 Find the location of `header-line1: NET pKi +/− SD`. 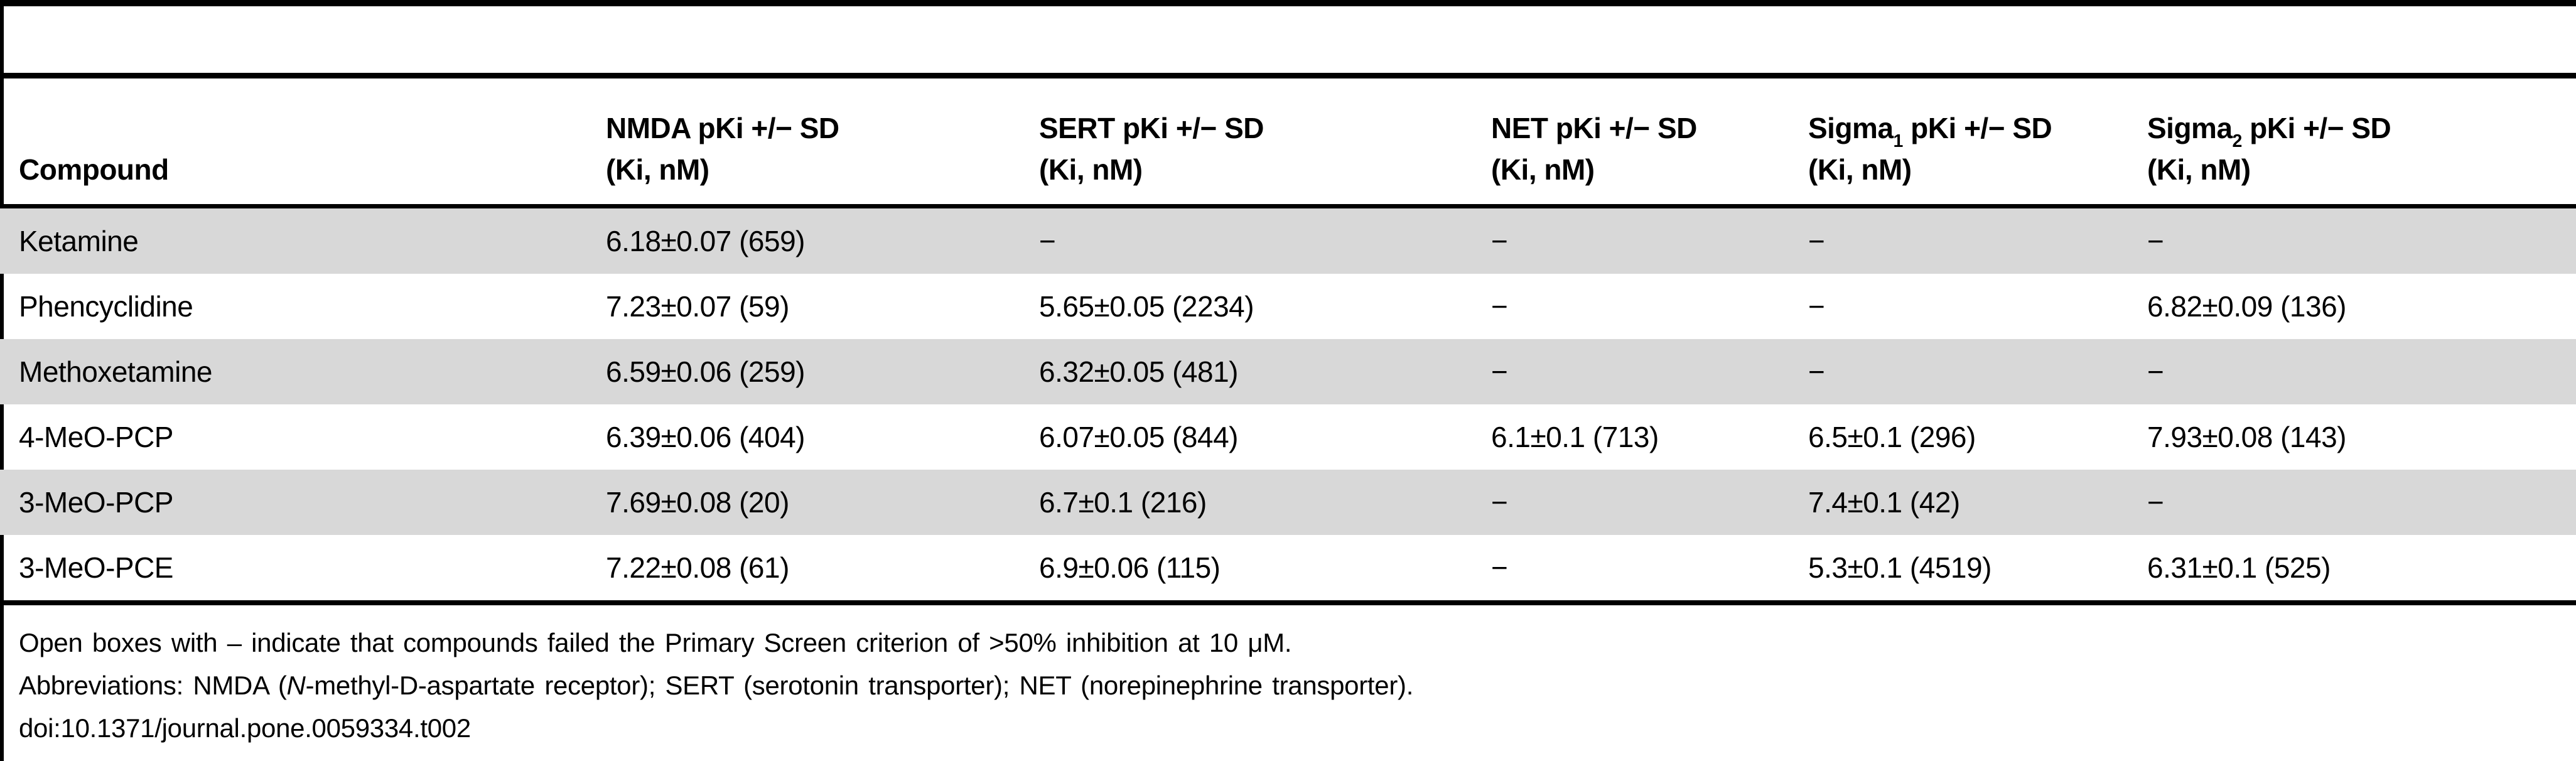

header-line1: NET pKi +/− SD is located at coordinates (1594, 128).